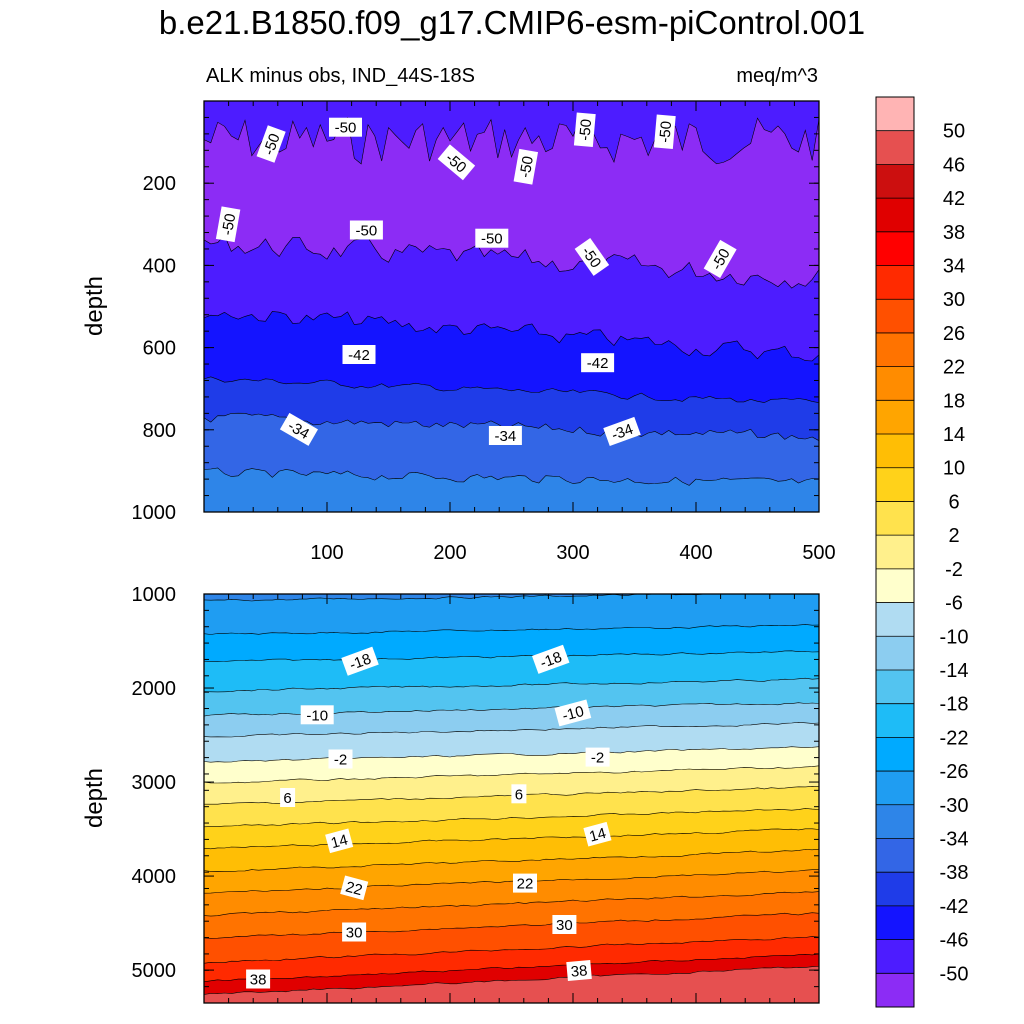 Image resolution: width=1024 pixels, height=1024 pixels. Describe the element at coordinates (954, 873) in the screenshot. I see `colorbar-label: -38` at that location.